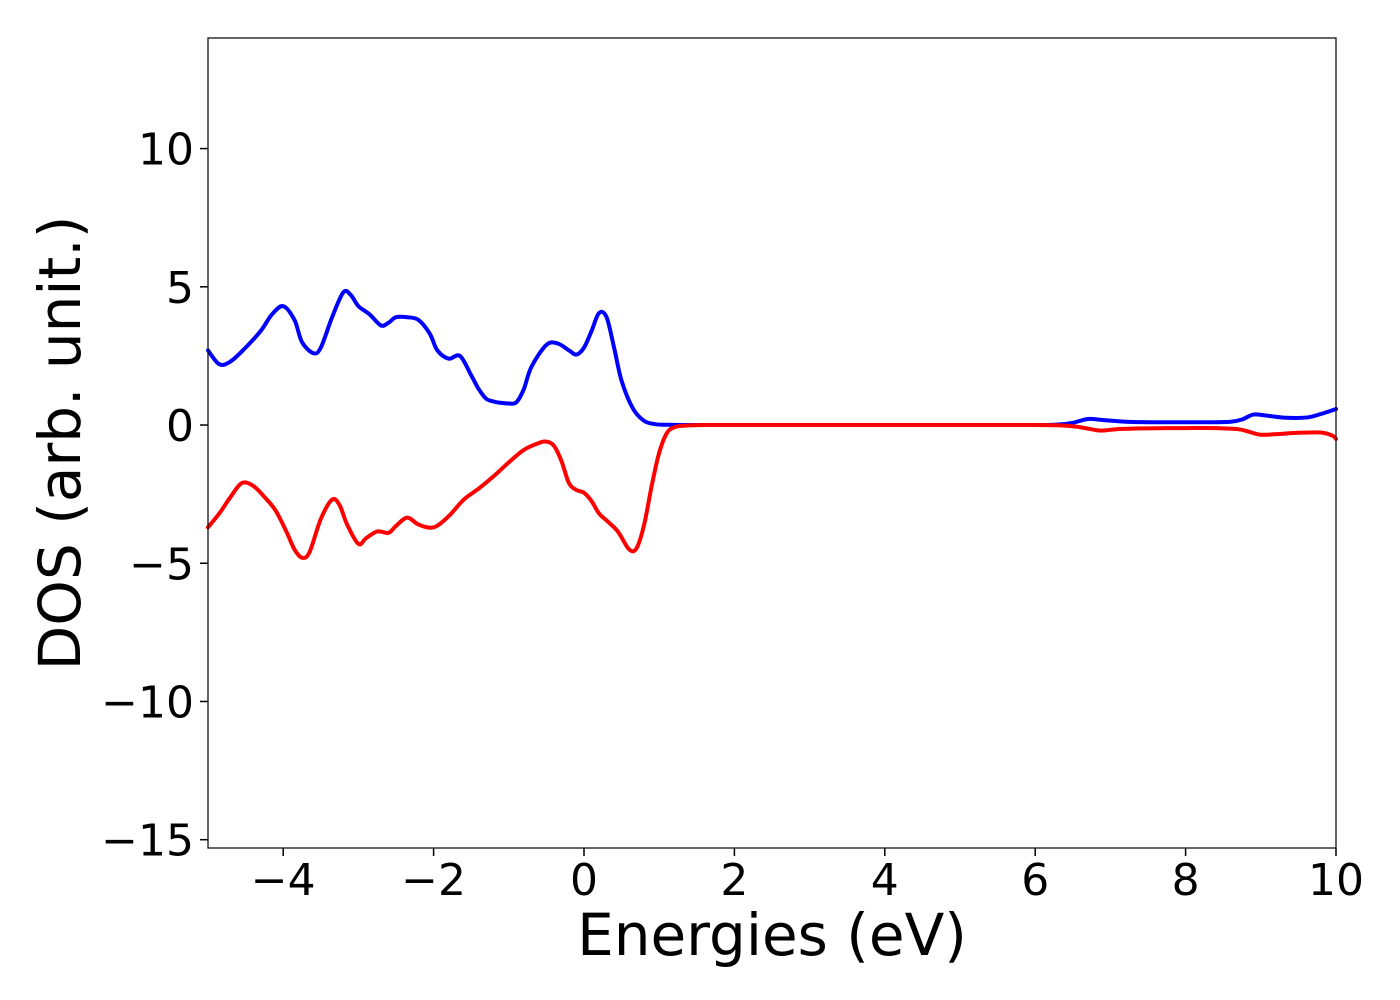 The image size is (1400, 1000). Describe the element at coordinates (584, 880) in the screenshot. I see `x-tick-label: 0` at that location.